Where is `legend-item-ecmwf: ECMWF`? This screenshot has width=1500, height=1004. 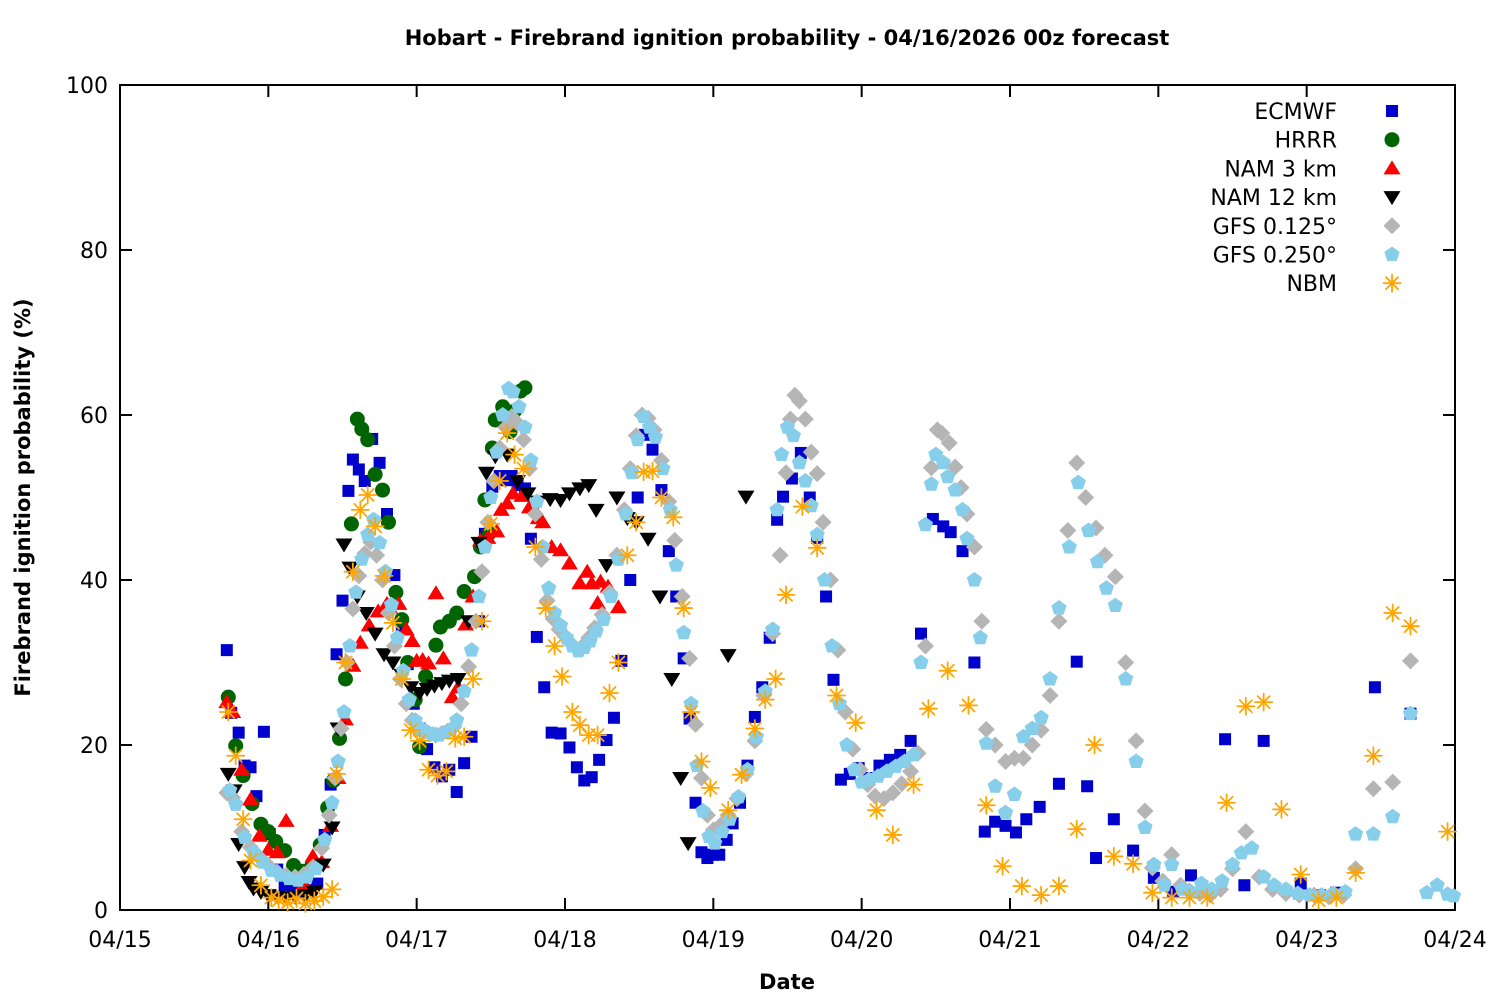 legend-item-ecmwf: ECMWF is located at coordinates (1326, 112).